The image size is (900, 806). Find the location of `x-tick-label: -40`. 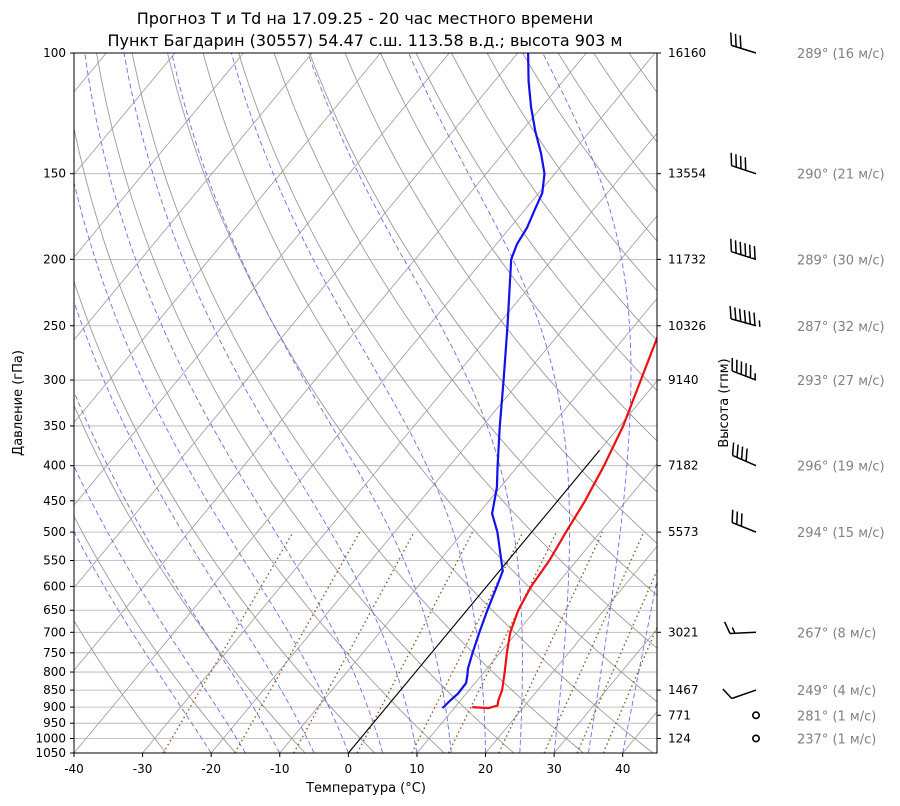

x-tick-label: -40 is located at coordinates (74, 769).